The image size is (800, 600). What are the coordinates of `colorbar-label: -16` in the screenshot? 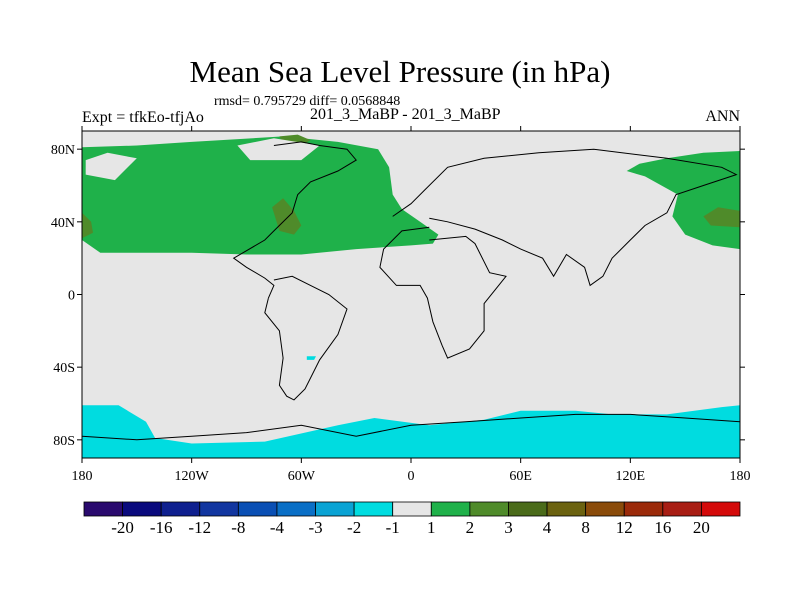 It's located at (161, 527).